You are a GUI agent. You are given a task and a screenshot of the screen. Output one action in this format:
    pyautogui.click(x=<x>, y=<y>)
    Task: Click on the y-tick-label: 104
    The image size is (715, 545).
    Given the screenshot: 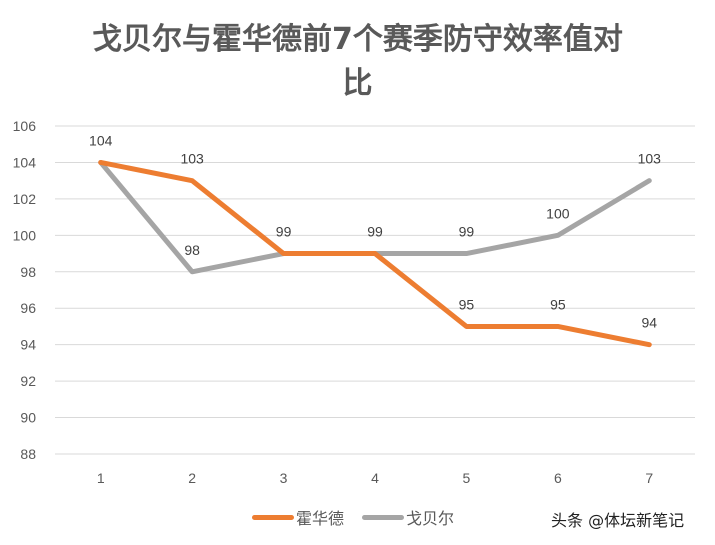 What is the action you would take?
    pyautogui.click(x=25, y=162)
    